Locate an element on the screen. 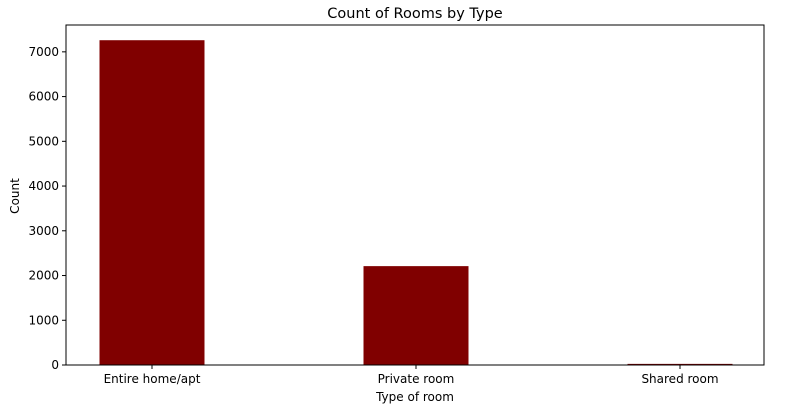  x-tick-label-0: Entire home/apt is located at coordinates (152, 379).